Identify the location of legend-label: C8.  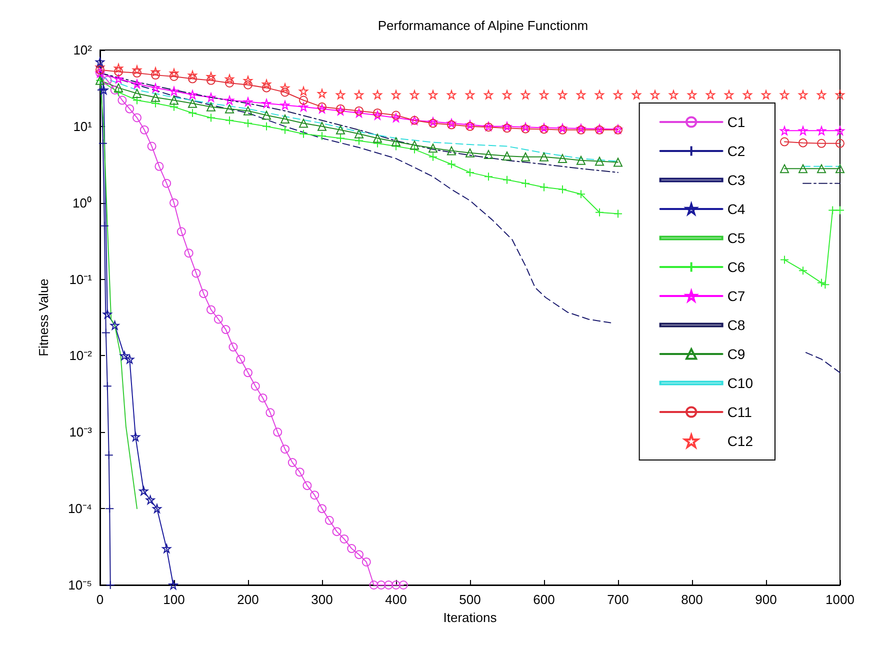
(736, 325).